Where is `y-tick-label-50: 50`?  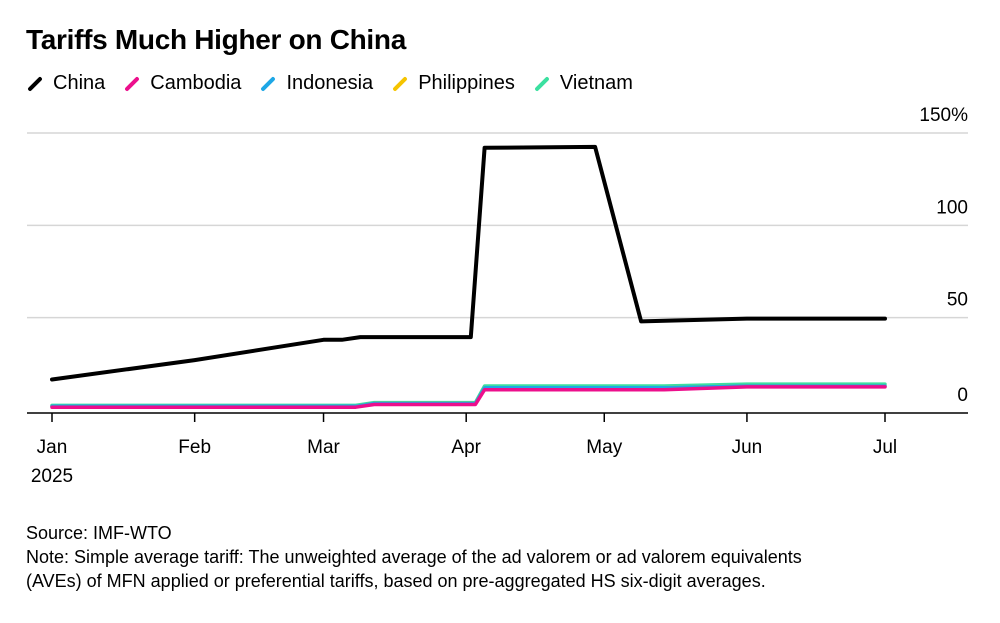
y-tick-label-50: 50 is located at coordinates (957, 300).